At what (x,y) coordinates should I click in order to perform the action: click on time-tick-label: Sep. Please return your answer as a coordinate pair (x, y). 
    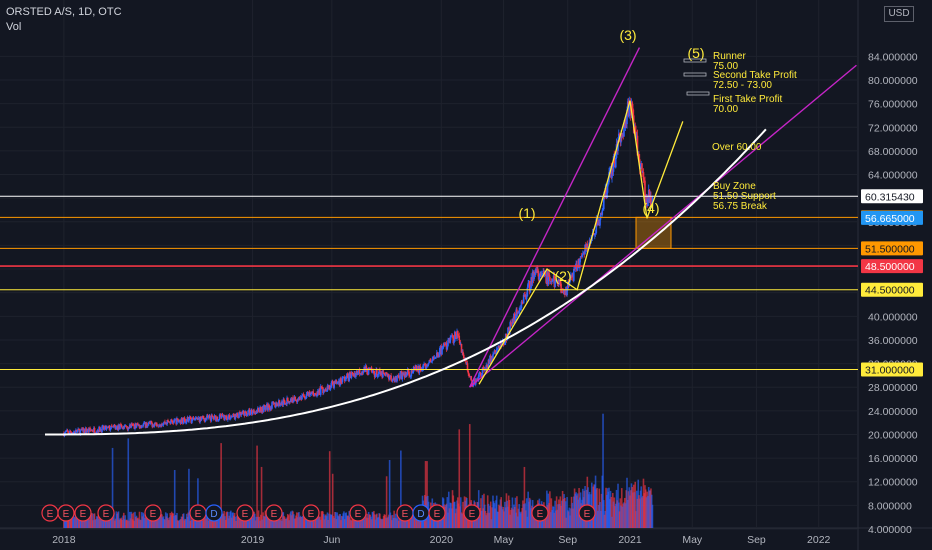
    Looking at the image, I should click on (567, 540).